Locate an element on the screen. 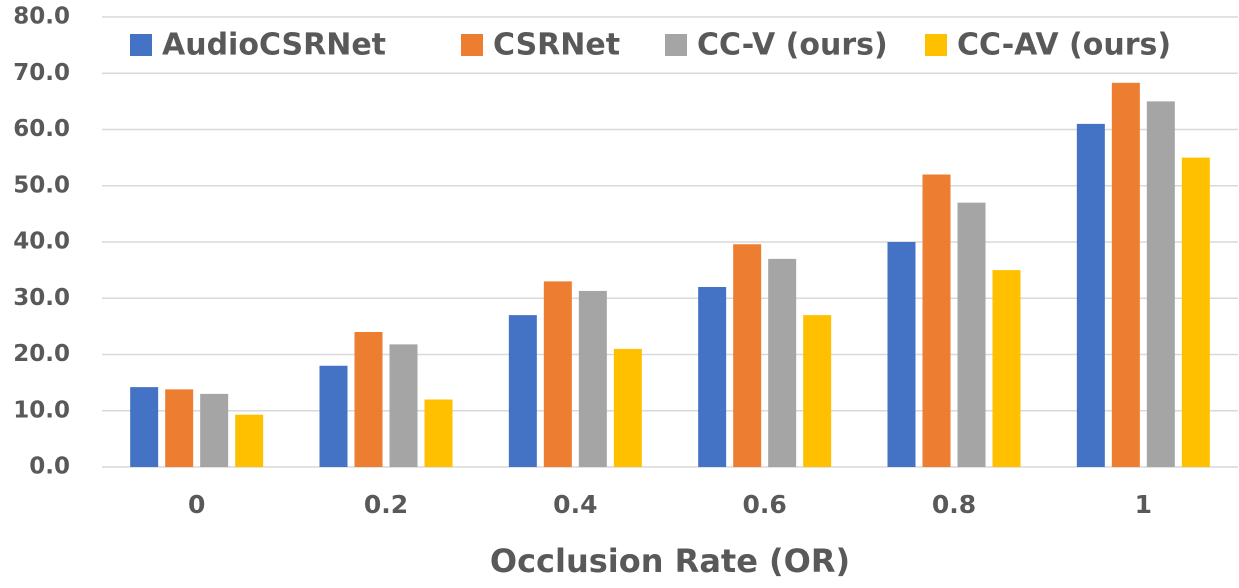 This screenshot has width=1239, height=588. x-tick-label: 0.2 is located at coordinates (386, 504).